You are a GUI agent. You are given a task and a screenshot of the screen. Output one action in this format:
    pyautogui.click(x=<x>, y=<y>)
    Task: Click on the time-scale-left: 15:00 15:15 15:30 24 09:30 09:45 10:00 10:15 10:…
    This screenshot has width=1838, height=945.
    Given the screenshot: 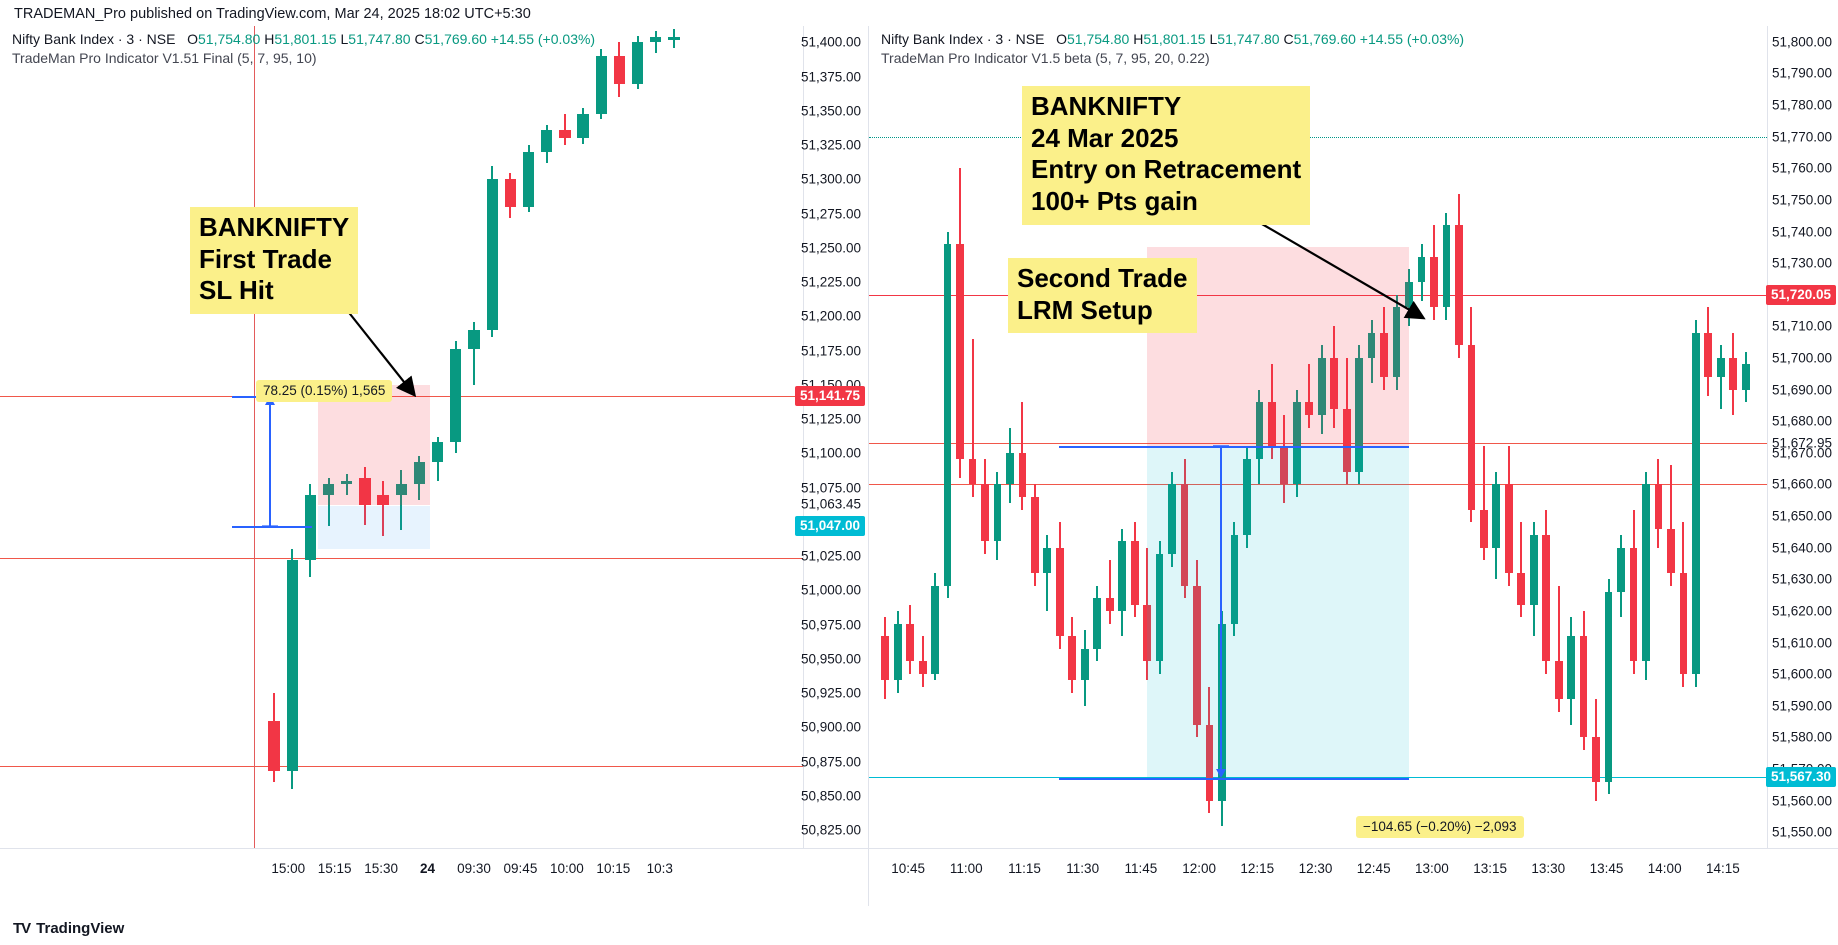 What is the action you would take?
    pyautogui.click(x=434, y=877)
    